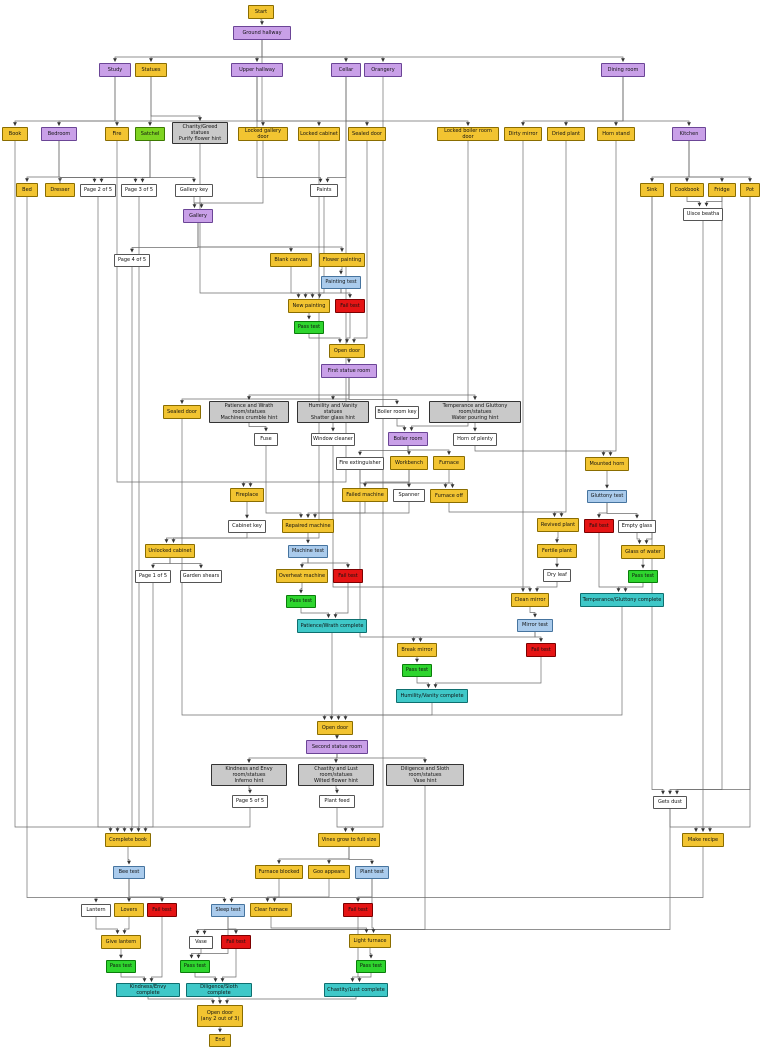 The width and height of the screenshot is (764, 1053). What do you see at coordinates (337, 747) in the screenshot?
I see `node-second-statue-room: Second statue room` at bounding box center [337, 747].